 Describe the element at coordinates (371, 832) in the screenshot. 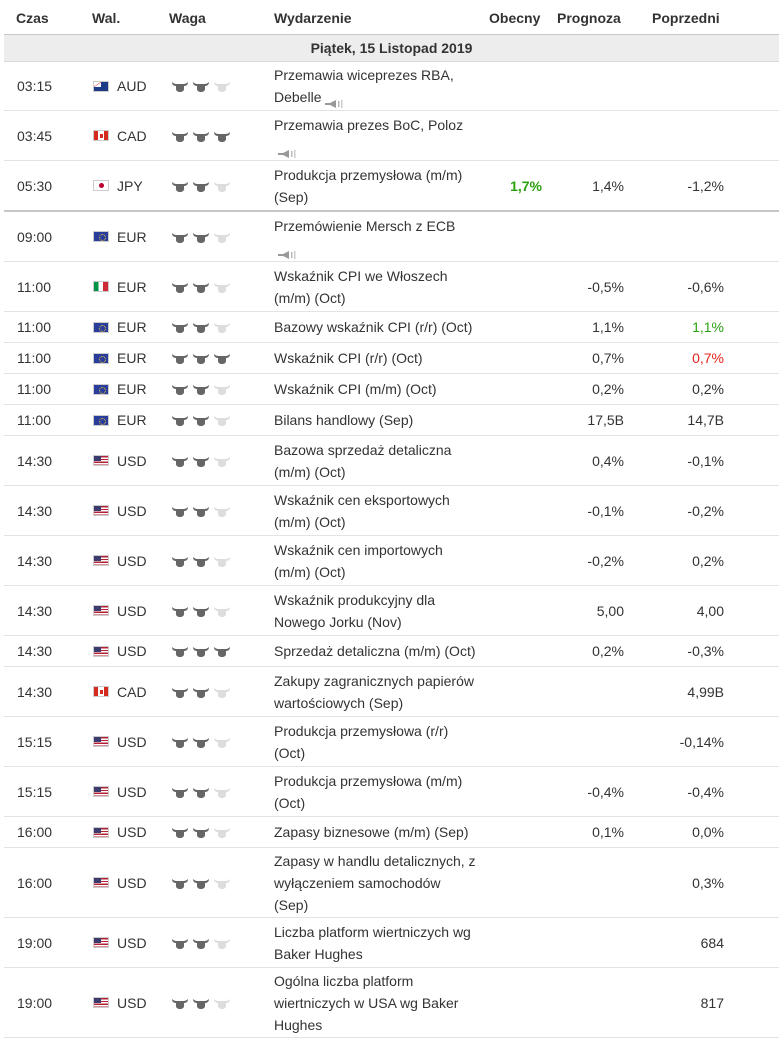

I see `event-name-link: Zapasy biznesowe (m/m) (Sep)` at that location.